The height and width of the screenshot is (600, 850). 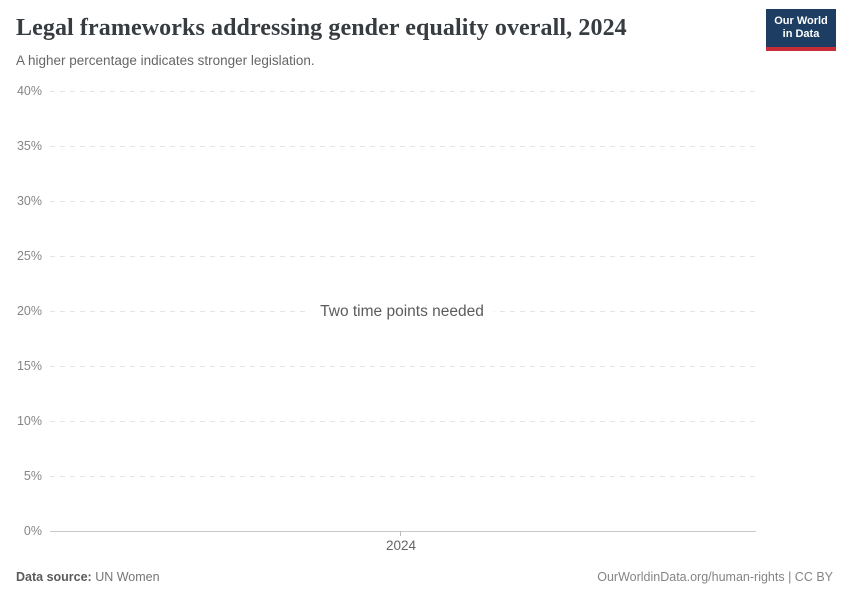 I want to click on owid-logo-line2: in Data, so click(x=801, y=34).